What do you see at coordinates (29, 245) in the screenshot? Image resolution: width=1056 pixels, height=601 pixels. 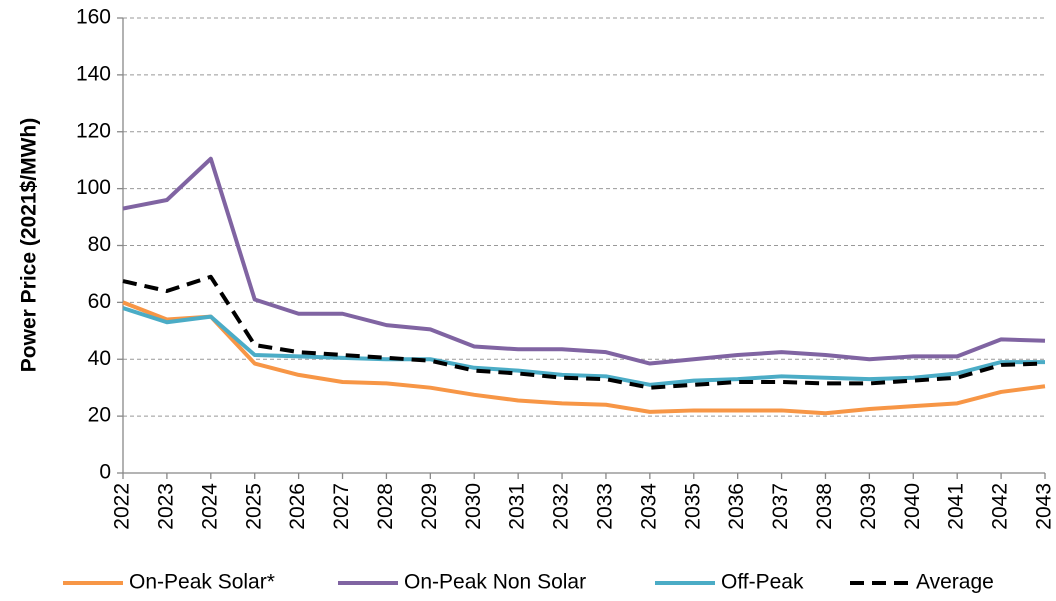 I see `y-axis-title: Power Price (2021$/MWh)` at bounding box center [29, 245].